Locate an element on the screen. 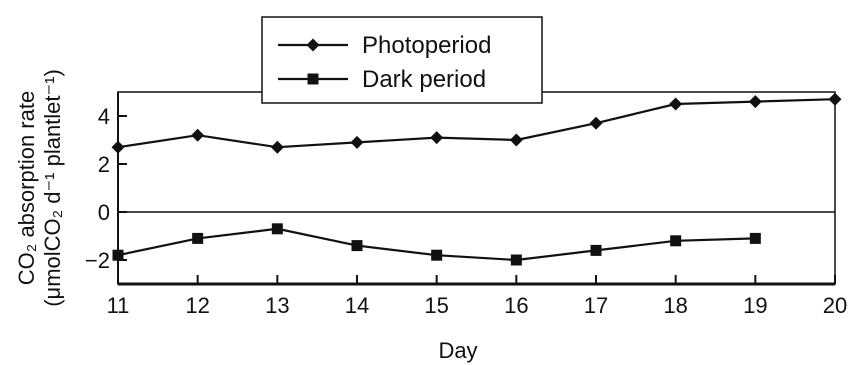 The width and height of the screenshot is (852, 365). legend-item: Dark period is located at coordinates (382, 79).